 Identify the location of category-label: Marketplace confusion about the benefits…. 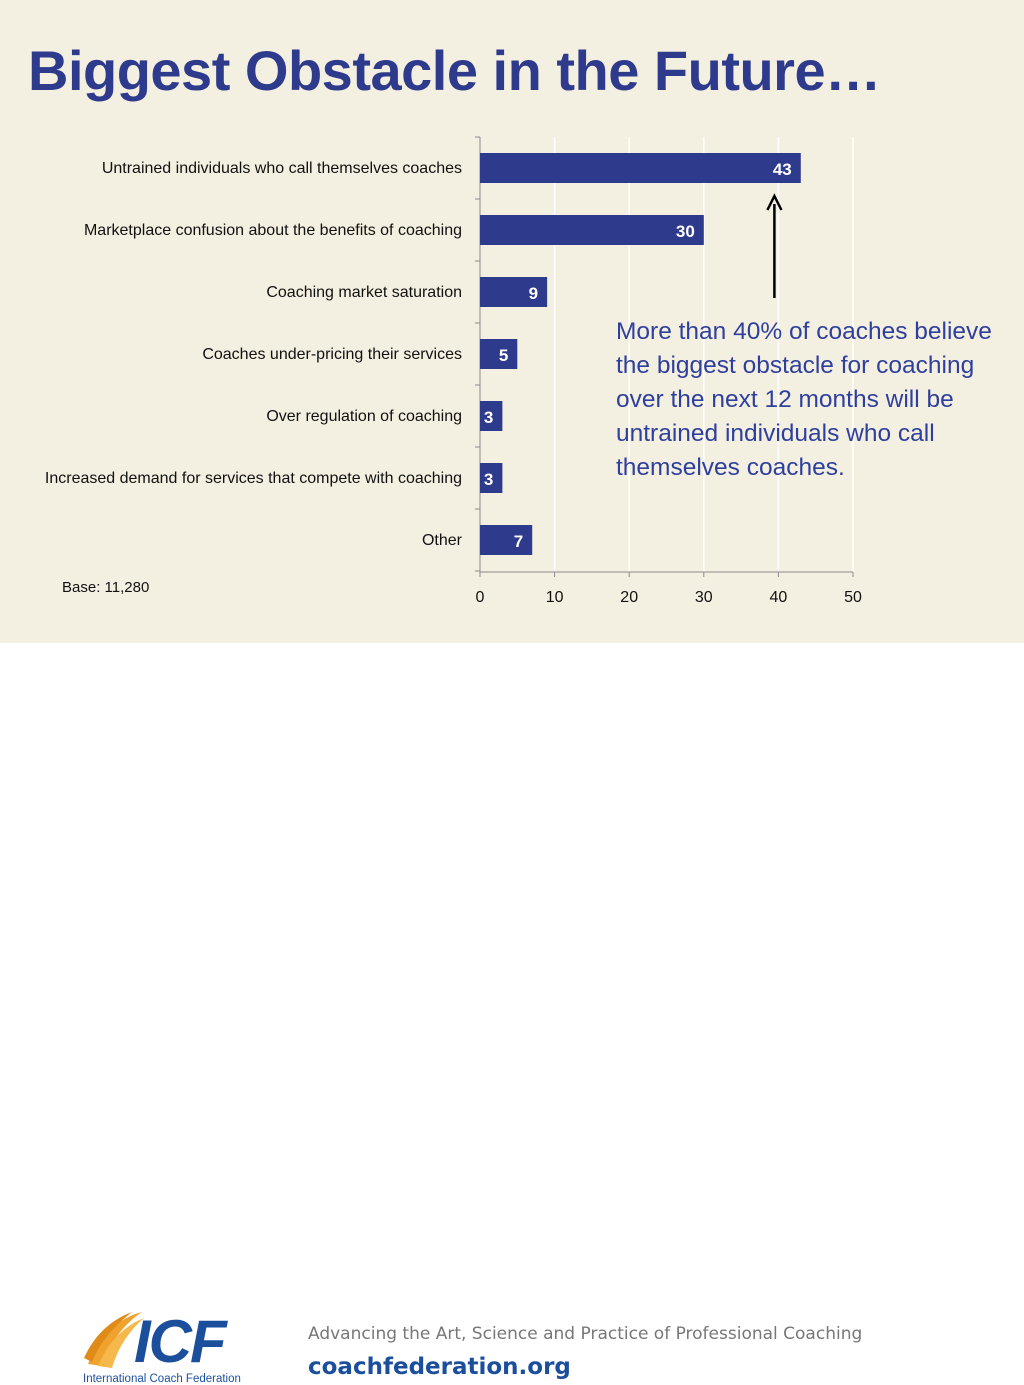
(242, 230).